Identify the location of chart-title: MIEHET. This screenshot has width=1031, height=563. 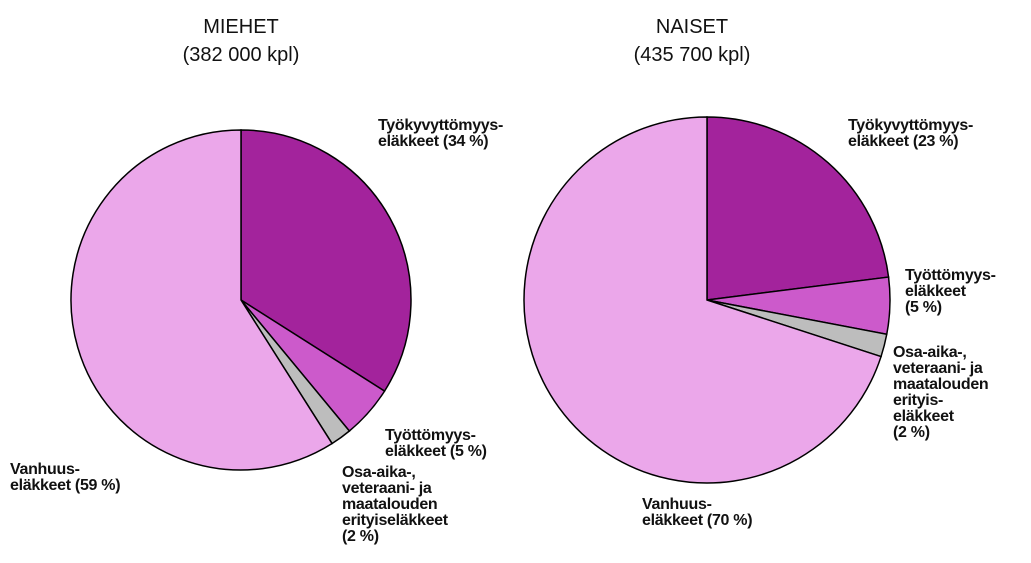
(241, 27).